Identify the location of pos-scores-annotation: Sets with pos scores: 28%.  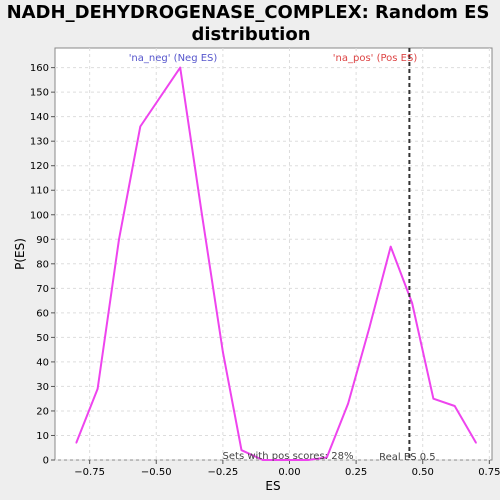
(288, 456).